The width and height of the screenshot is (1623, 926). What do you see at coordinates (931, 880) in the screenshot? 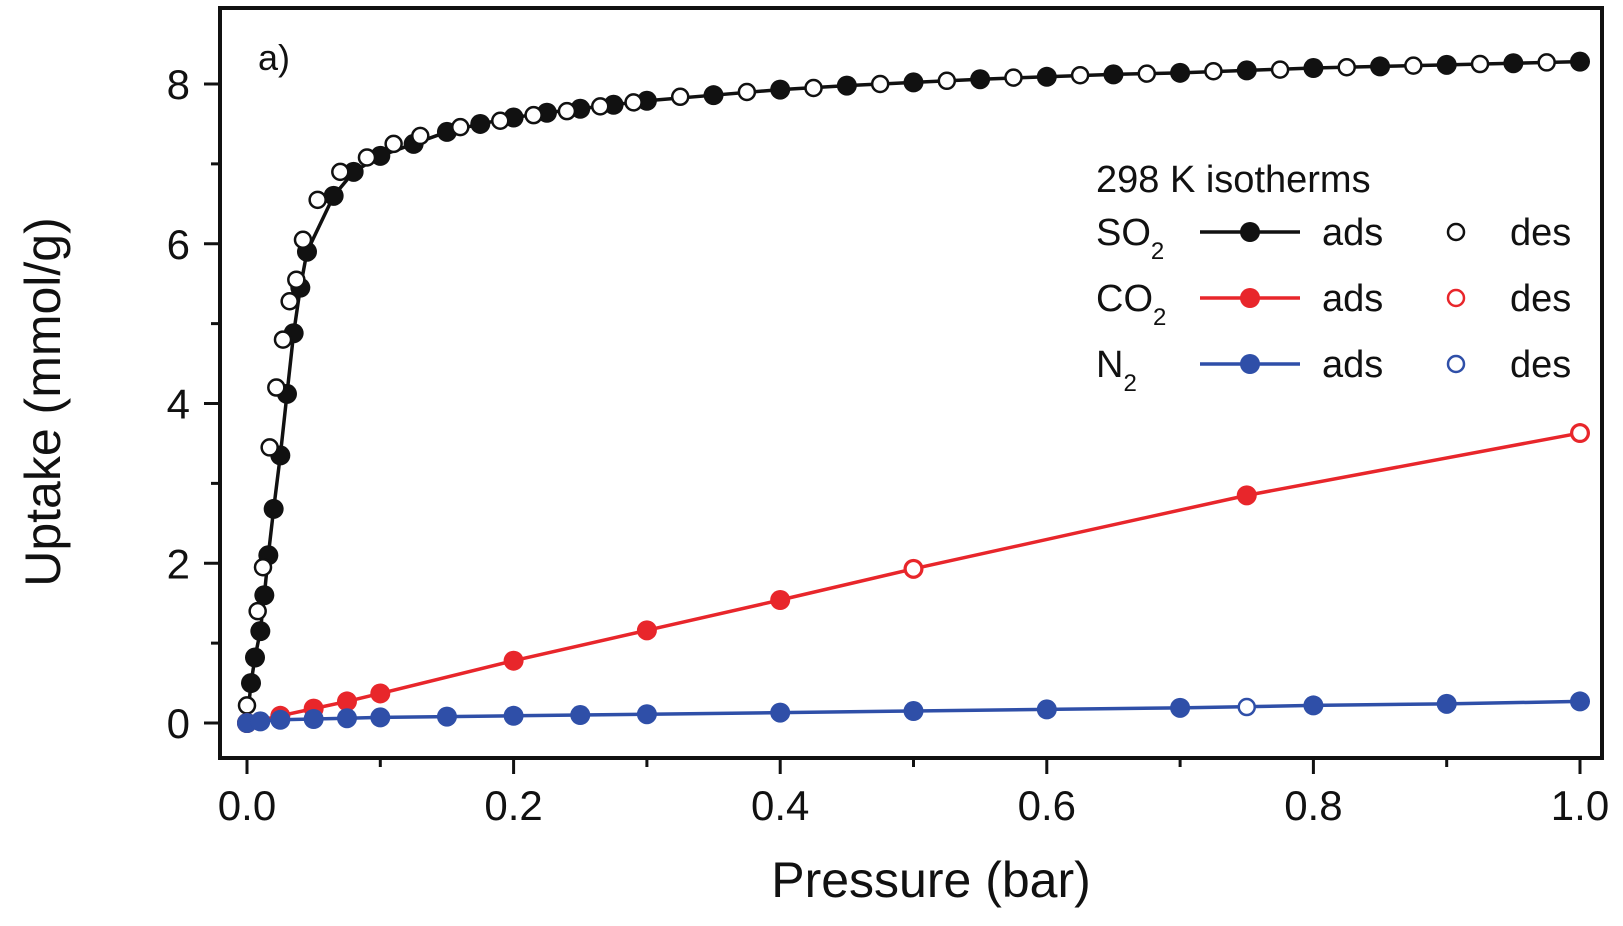
I see `x-axis-label: Pressure (bar)` at bounding box center [931, 880].